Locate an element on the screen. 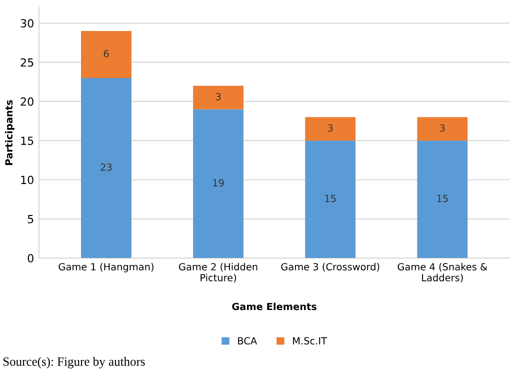 The height and width of the screenshot is (374, 520). y-tick-label: 20 is located at coordinates (27, 101).